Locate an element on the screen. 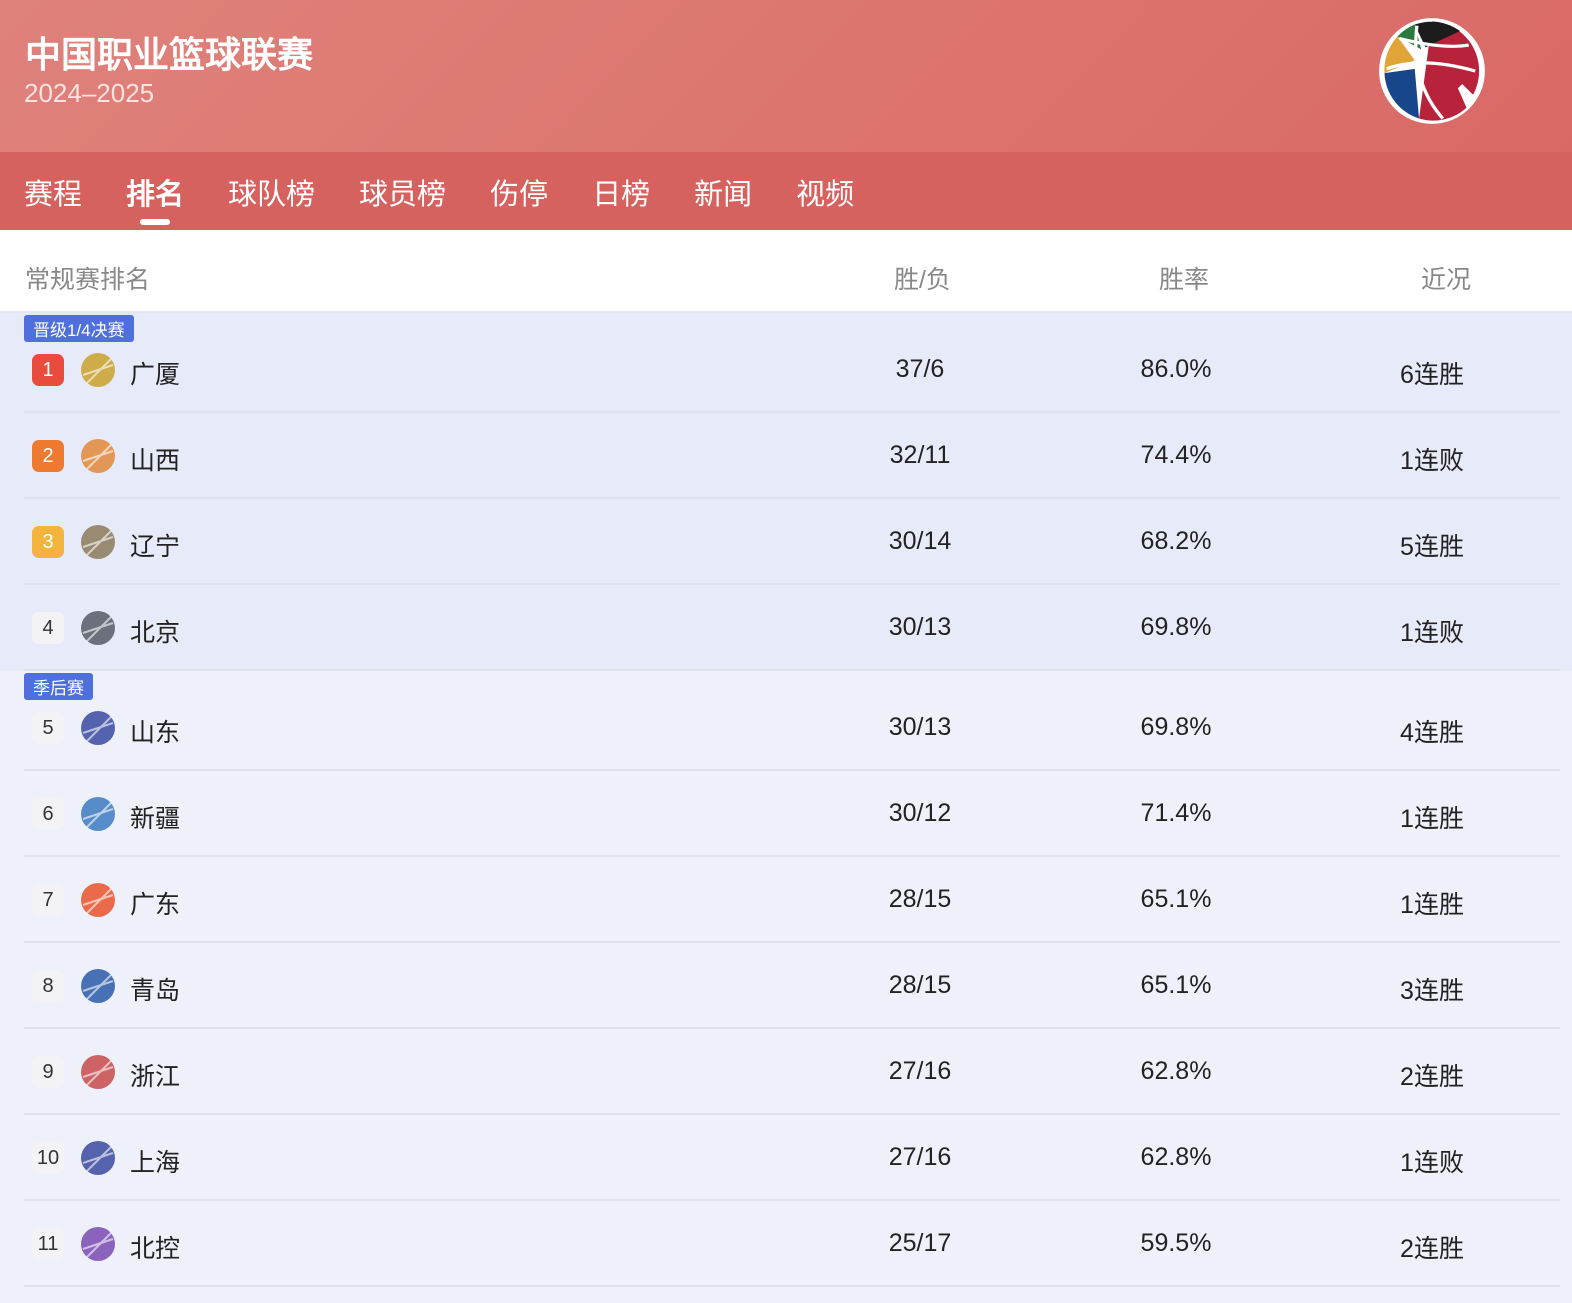 The height and width of the screenshot is (1303, 1572). recent-streak: 5连胜 is located at coordinates (1432, 547).